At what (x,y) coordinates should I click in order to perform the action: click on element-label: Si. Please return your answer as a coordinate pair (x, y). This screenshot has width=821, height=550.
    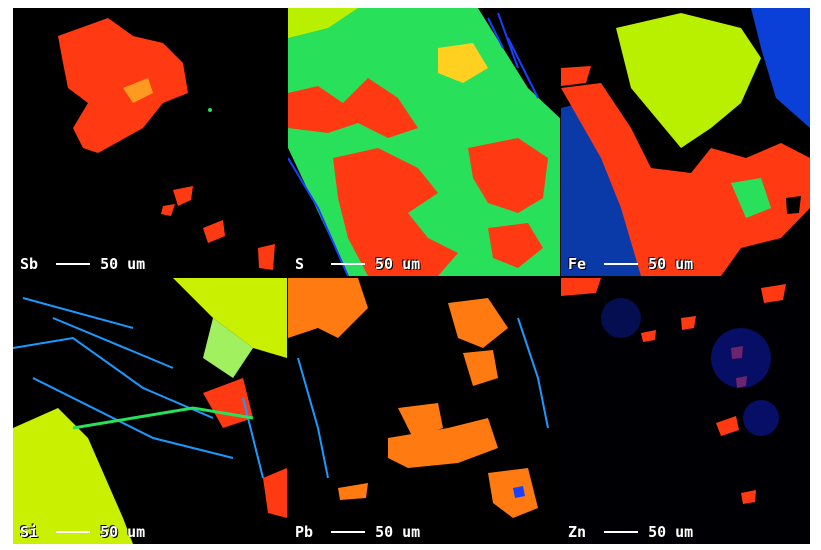
    Looking at the image, I should click on (29, 532).